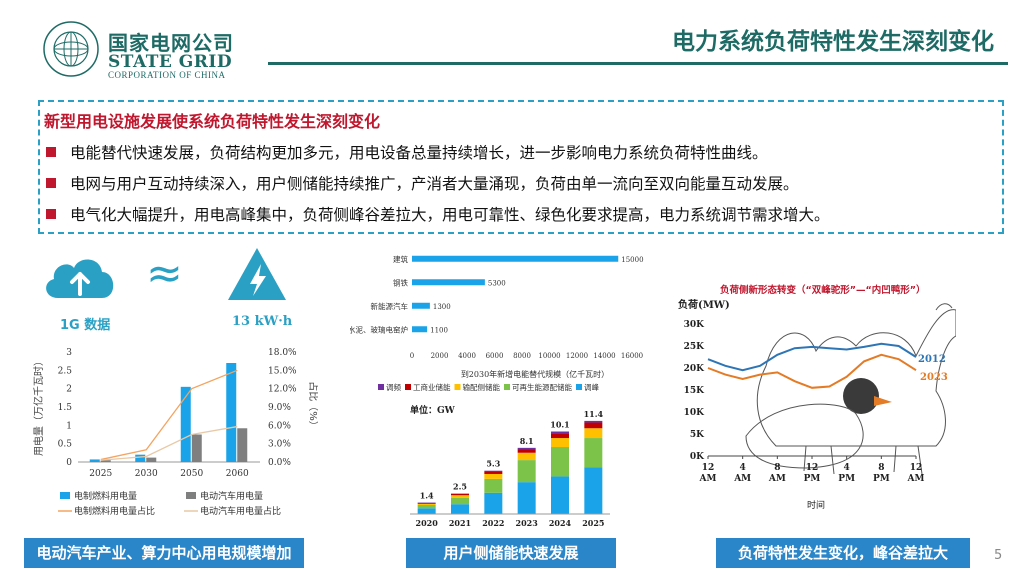 This screenshot has width=1024, height=576. Describe the element at coordinates (591, 387) in the screenshot. I see `legend-label: 调峰` at that location.